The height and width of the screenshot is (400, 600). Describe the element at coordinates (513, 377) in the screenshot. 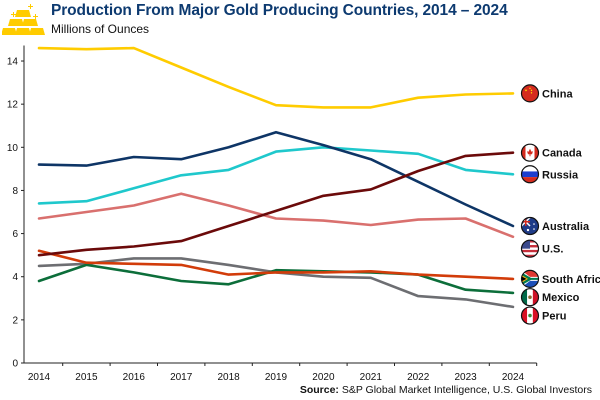

I see `x-tick-label: 2024` at that location.